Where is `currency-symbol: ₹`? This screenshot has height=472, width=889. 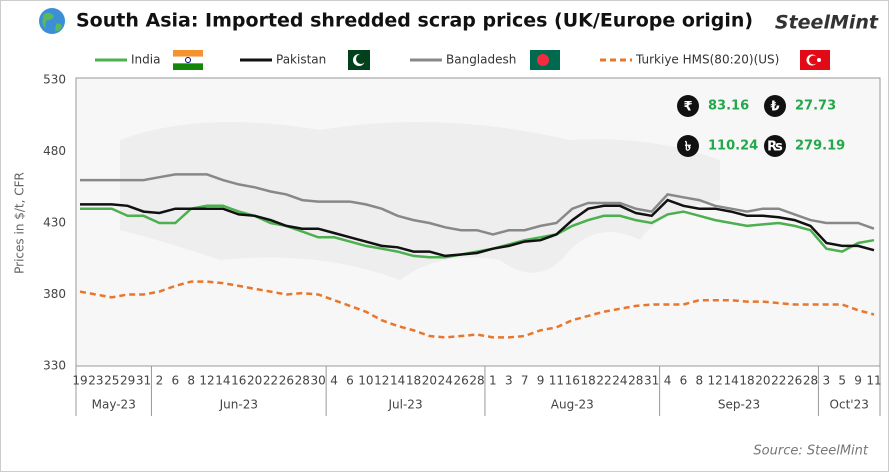
currency-symbol: ₹ is located at coordinates (687, 107).